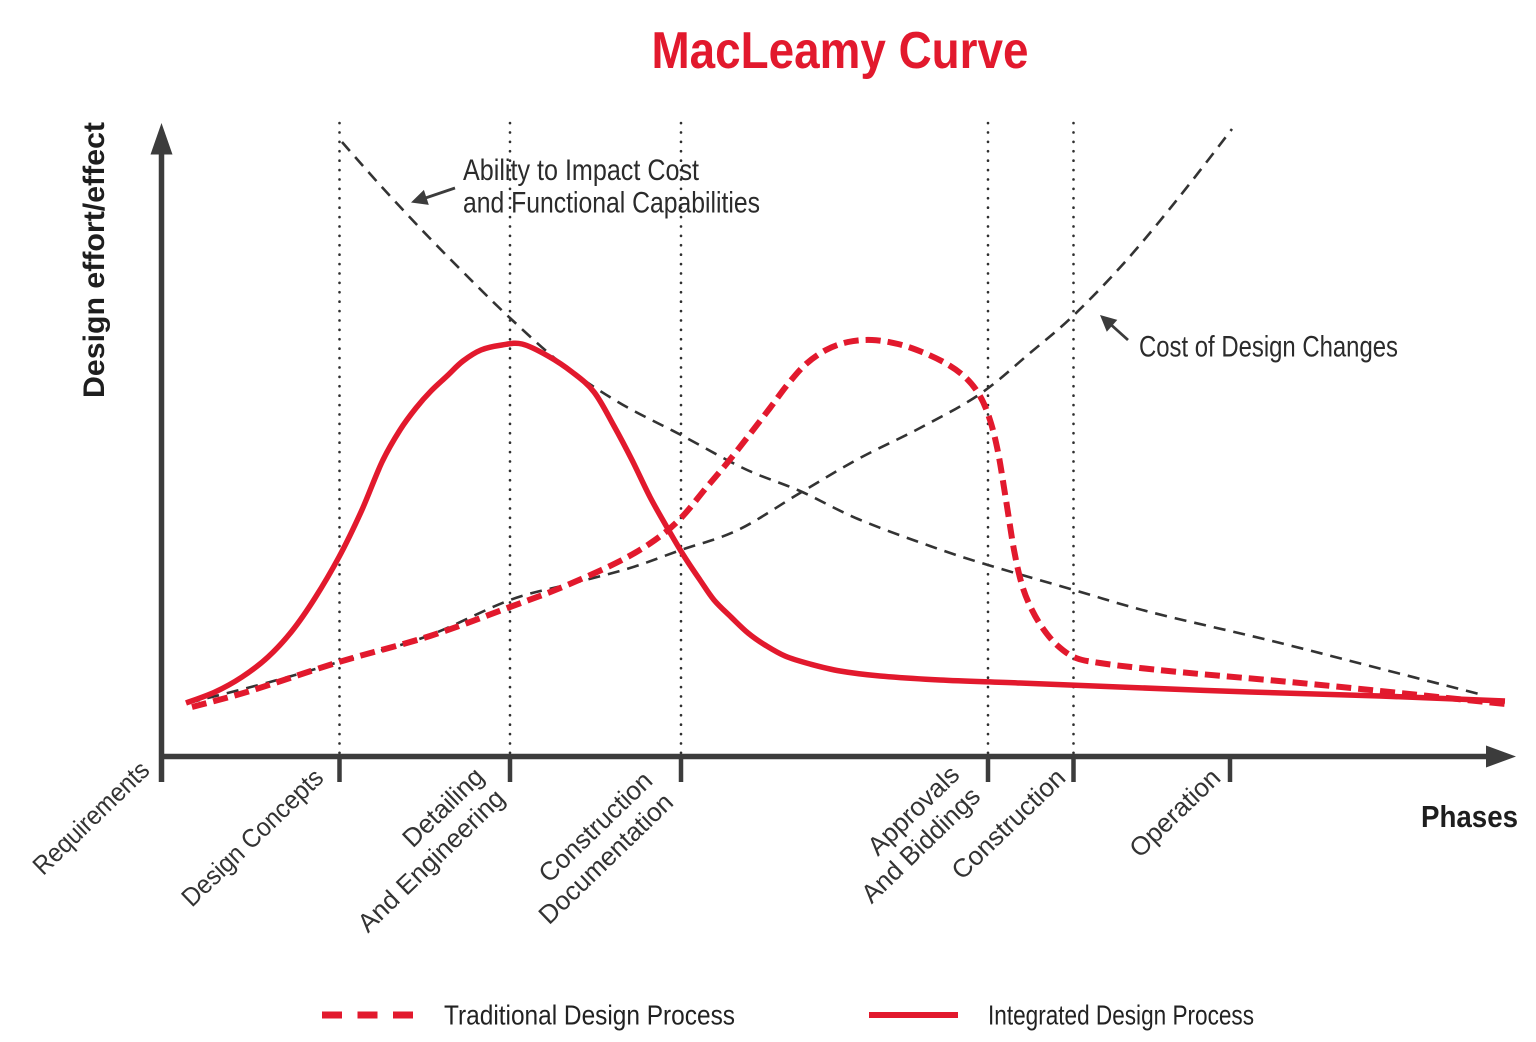  I want to click on svg-text: and Functional Capabilities, so click(611, 203).